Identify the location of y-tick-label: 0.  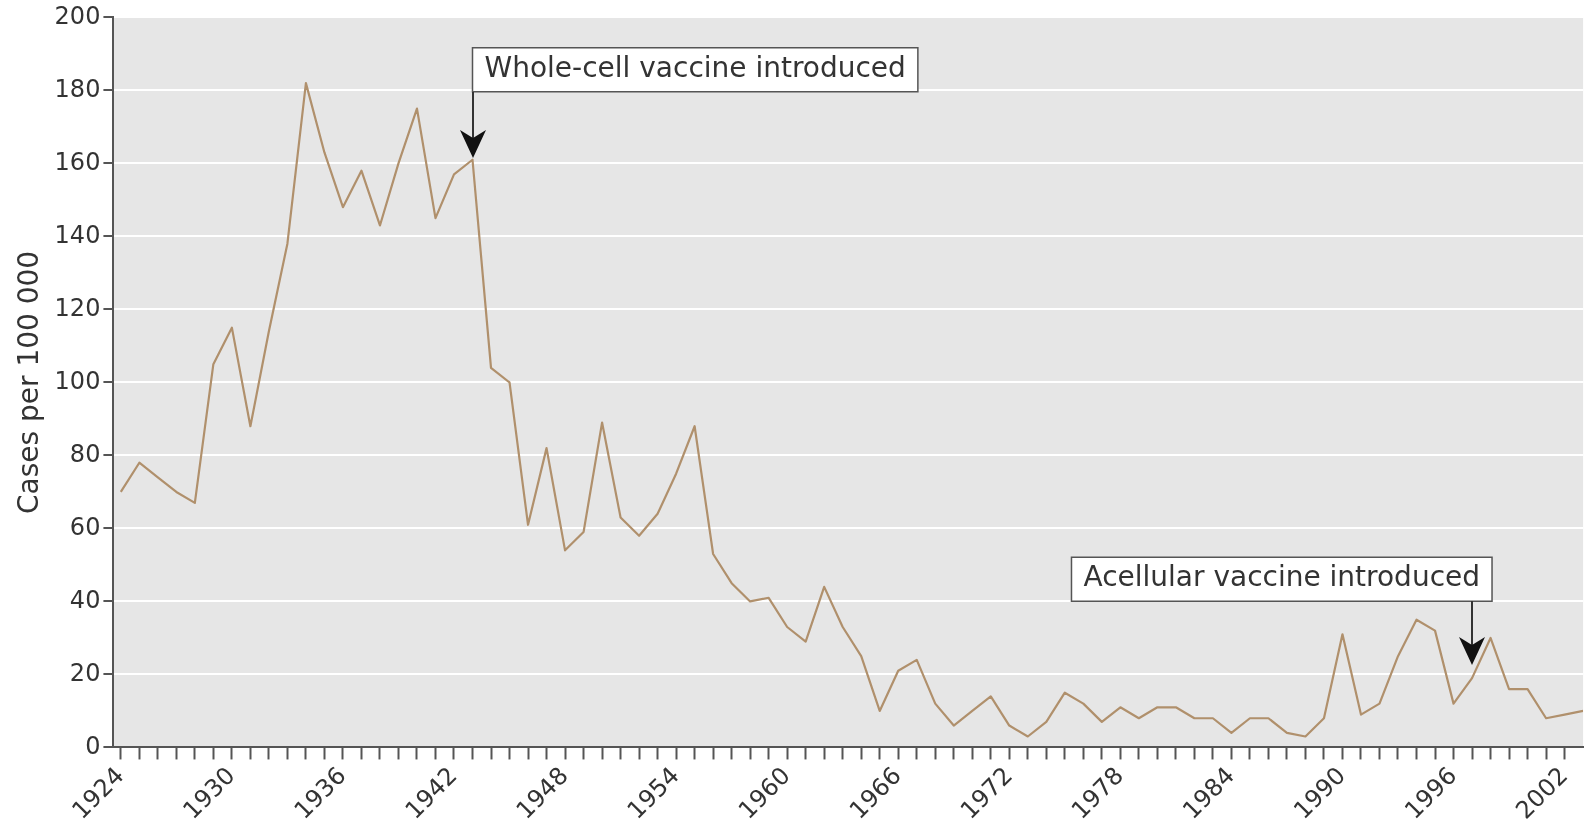
(93, 745).